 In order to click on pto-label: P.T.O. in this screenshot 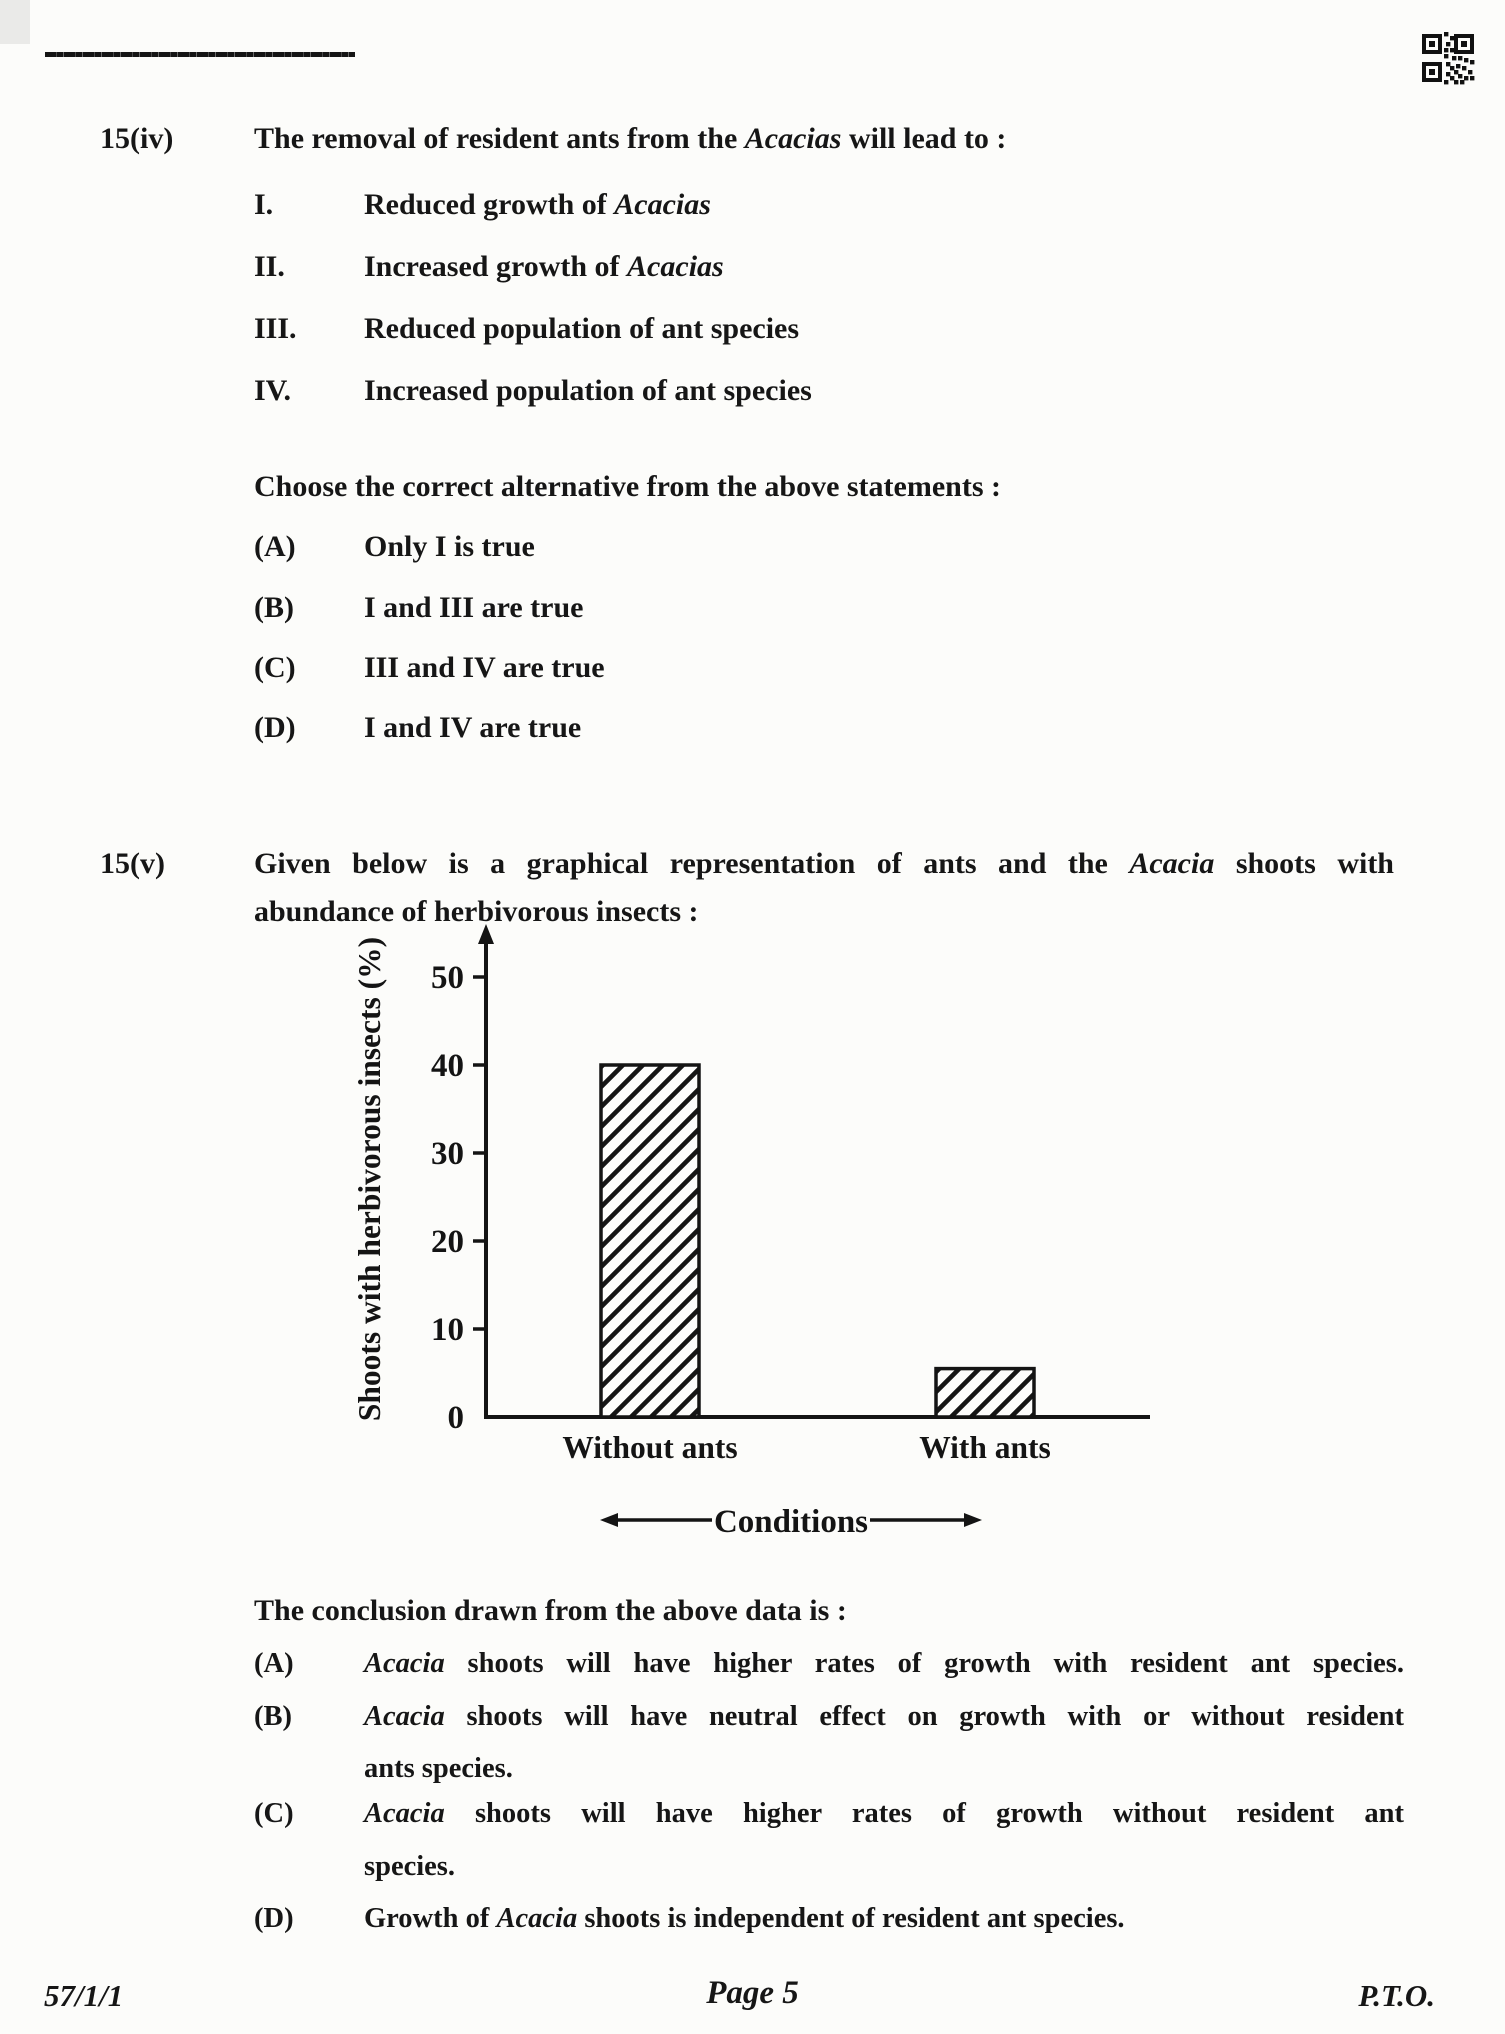, I will do `click(1396, 1995)`.